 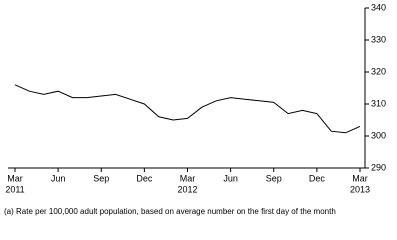 What do you see at coordinates (378, 135) in the screenshot?
I see `y-tick-label: 300` at bounding box center [378, 135].